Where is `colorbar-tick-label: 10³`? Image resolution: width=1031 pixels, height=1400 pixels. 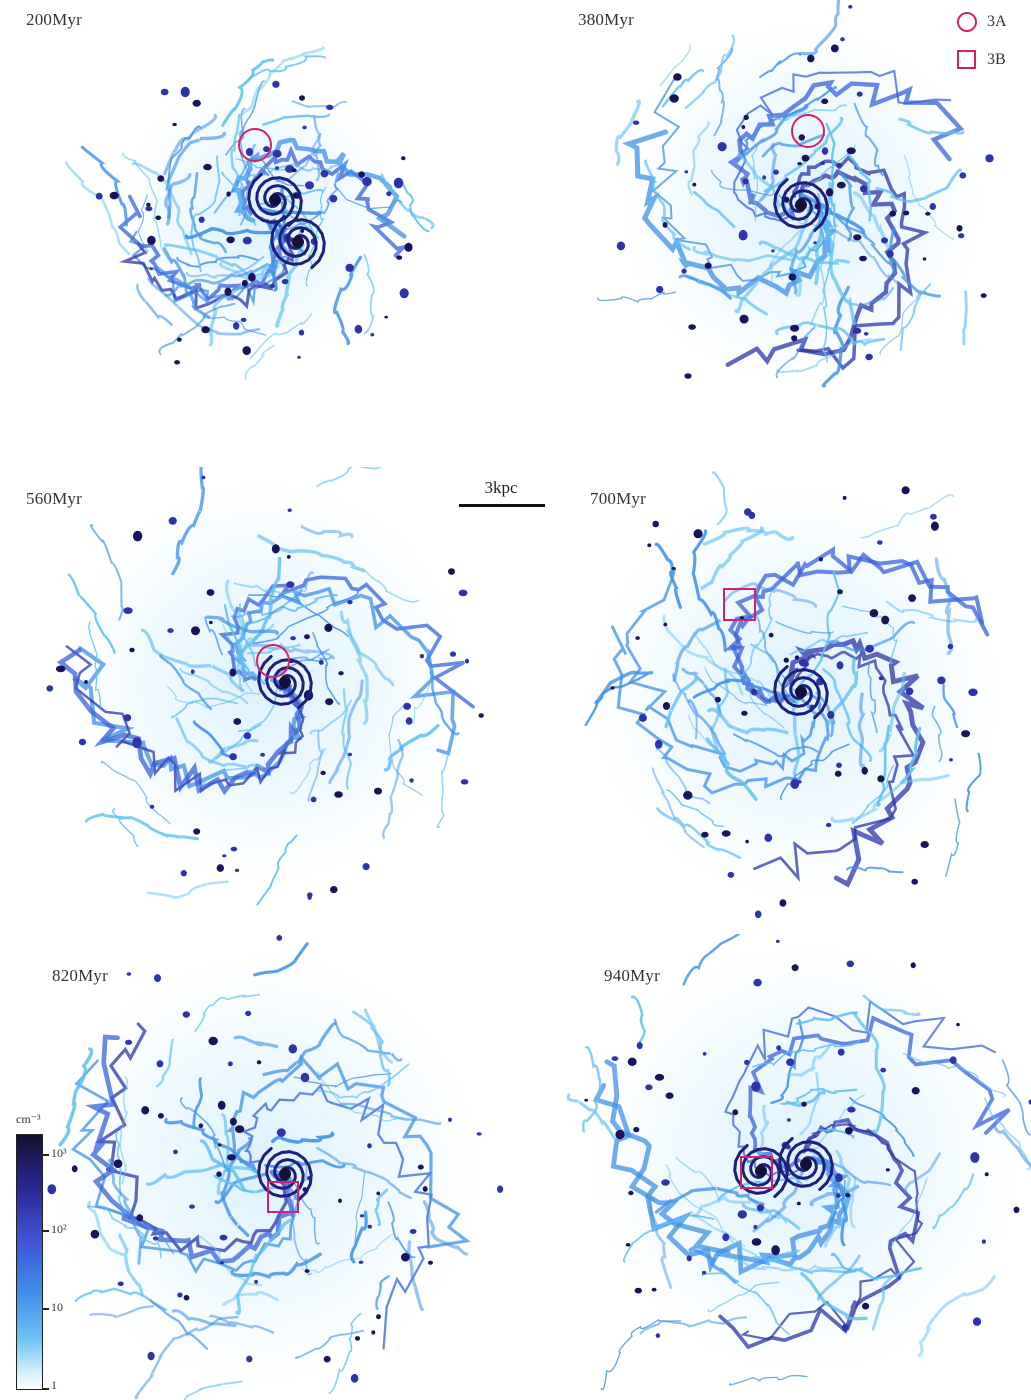
colorbar-tick-label: 10³ is located at coordinates (59, 1153).